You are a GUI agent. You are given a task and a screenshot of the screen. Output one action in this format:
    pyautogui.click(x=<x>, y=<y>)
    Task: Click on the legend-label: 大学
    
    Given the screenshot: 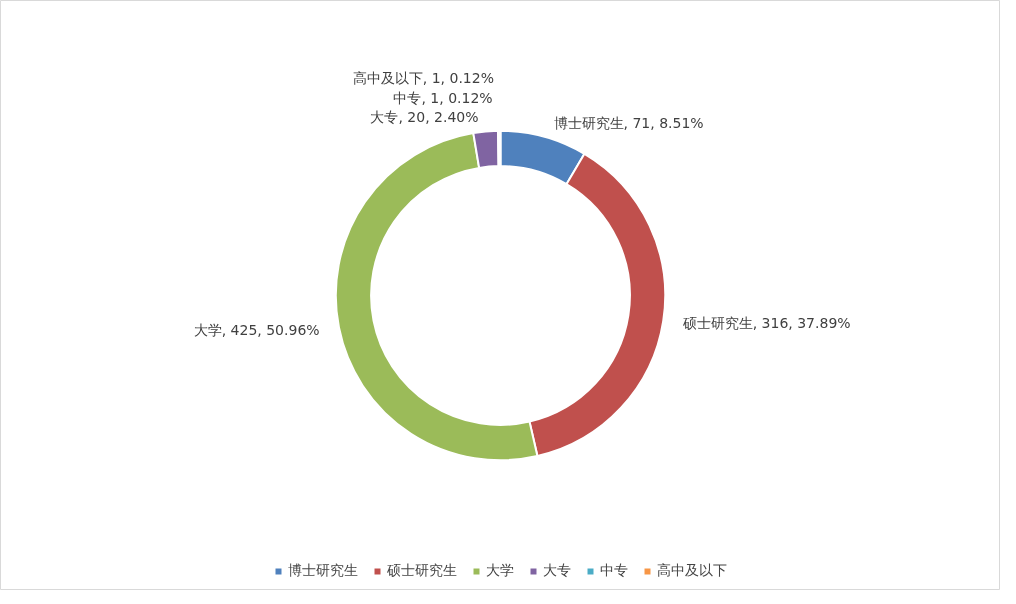 What is the action you would take?
    pyautogui.click(x=500, y=571)
    